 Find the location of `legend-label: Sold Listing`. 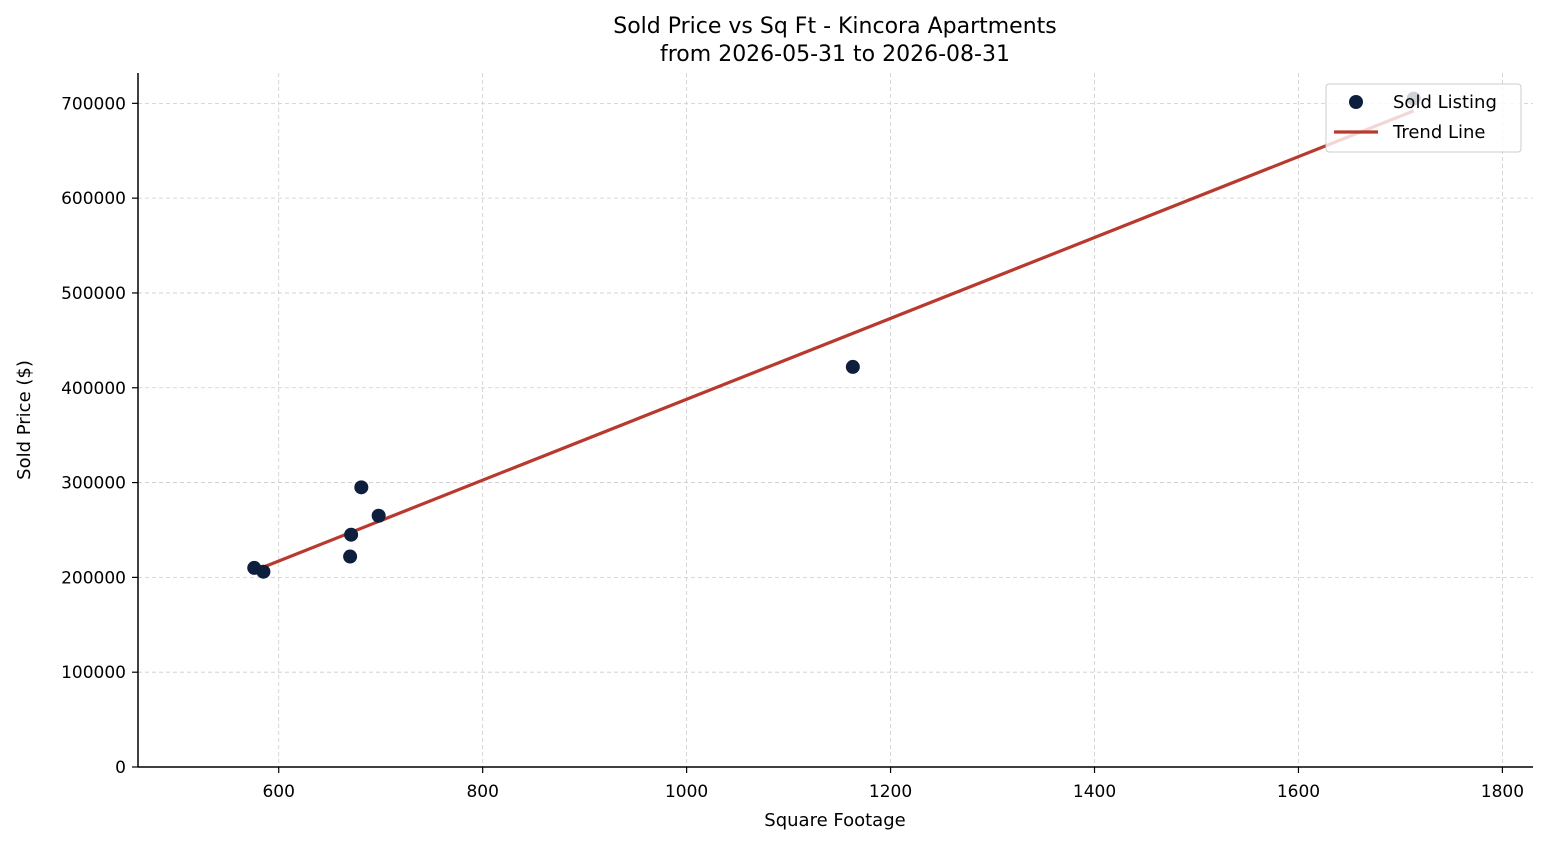

legend-label: Sold Listing is located at coordinates (1445, 102).